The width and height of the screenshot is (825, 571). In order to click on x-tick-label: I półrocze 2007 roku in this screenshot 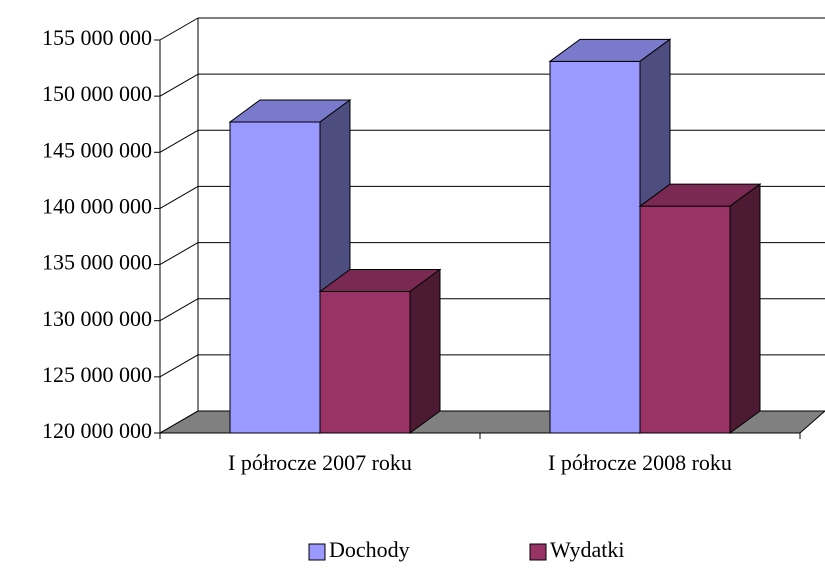, I will do `click(320, 462)`.